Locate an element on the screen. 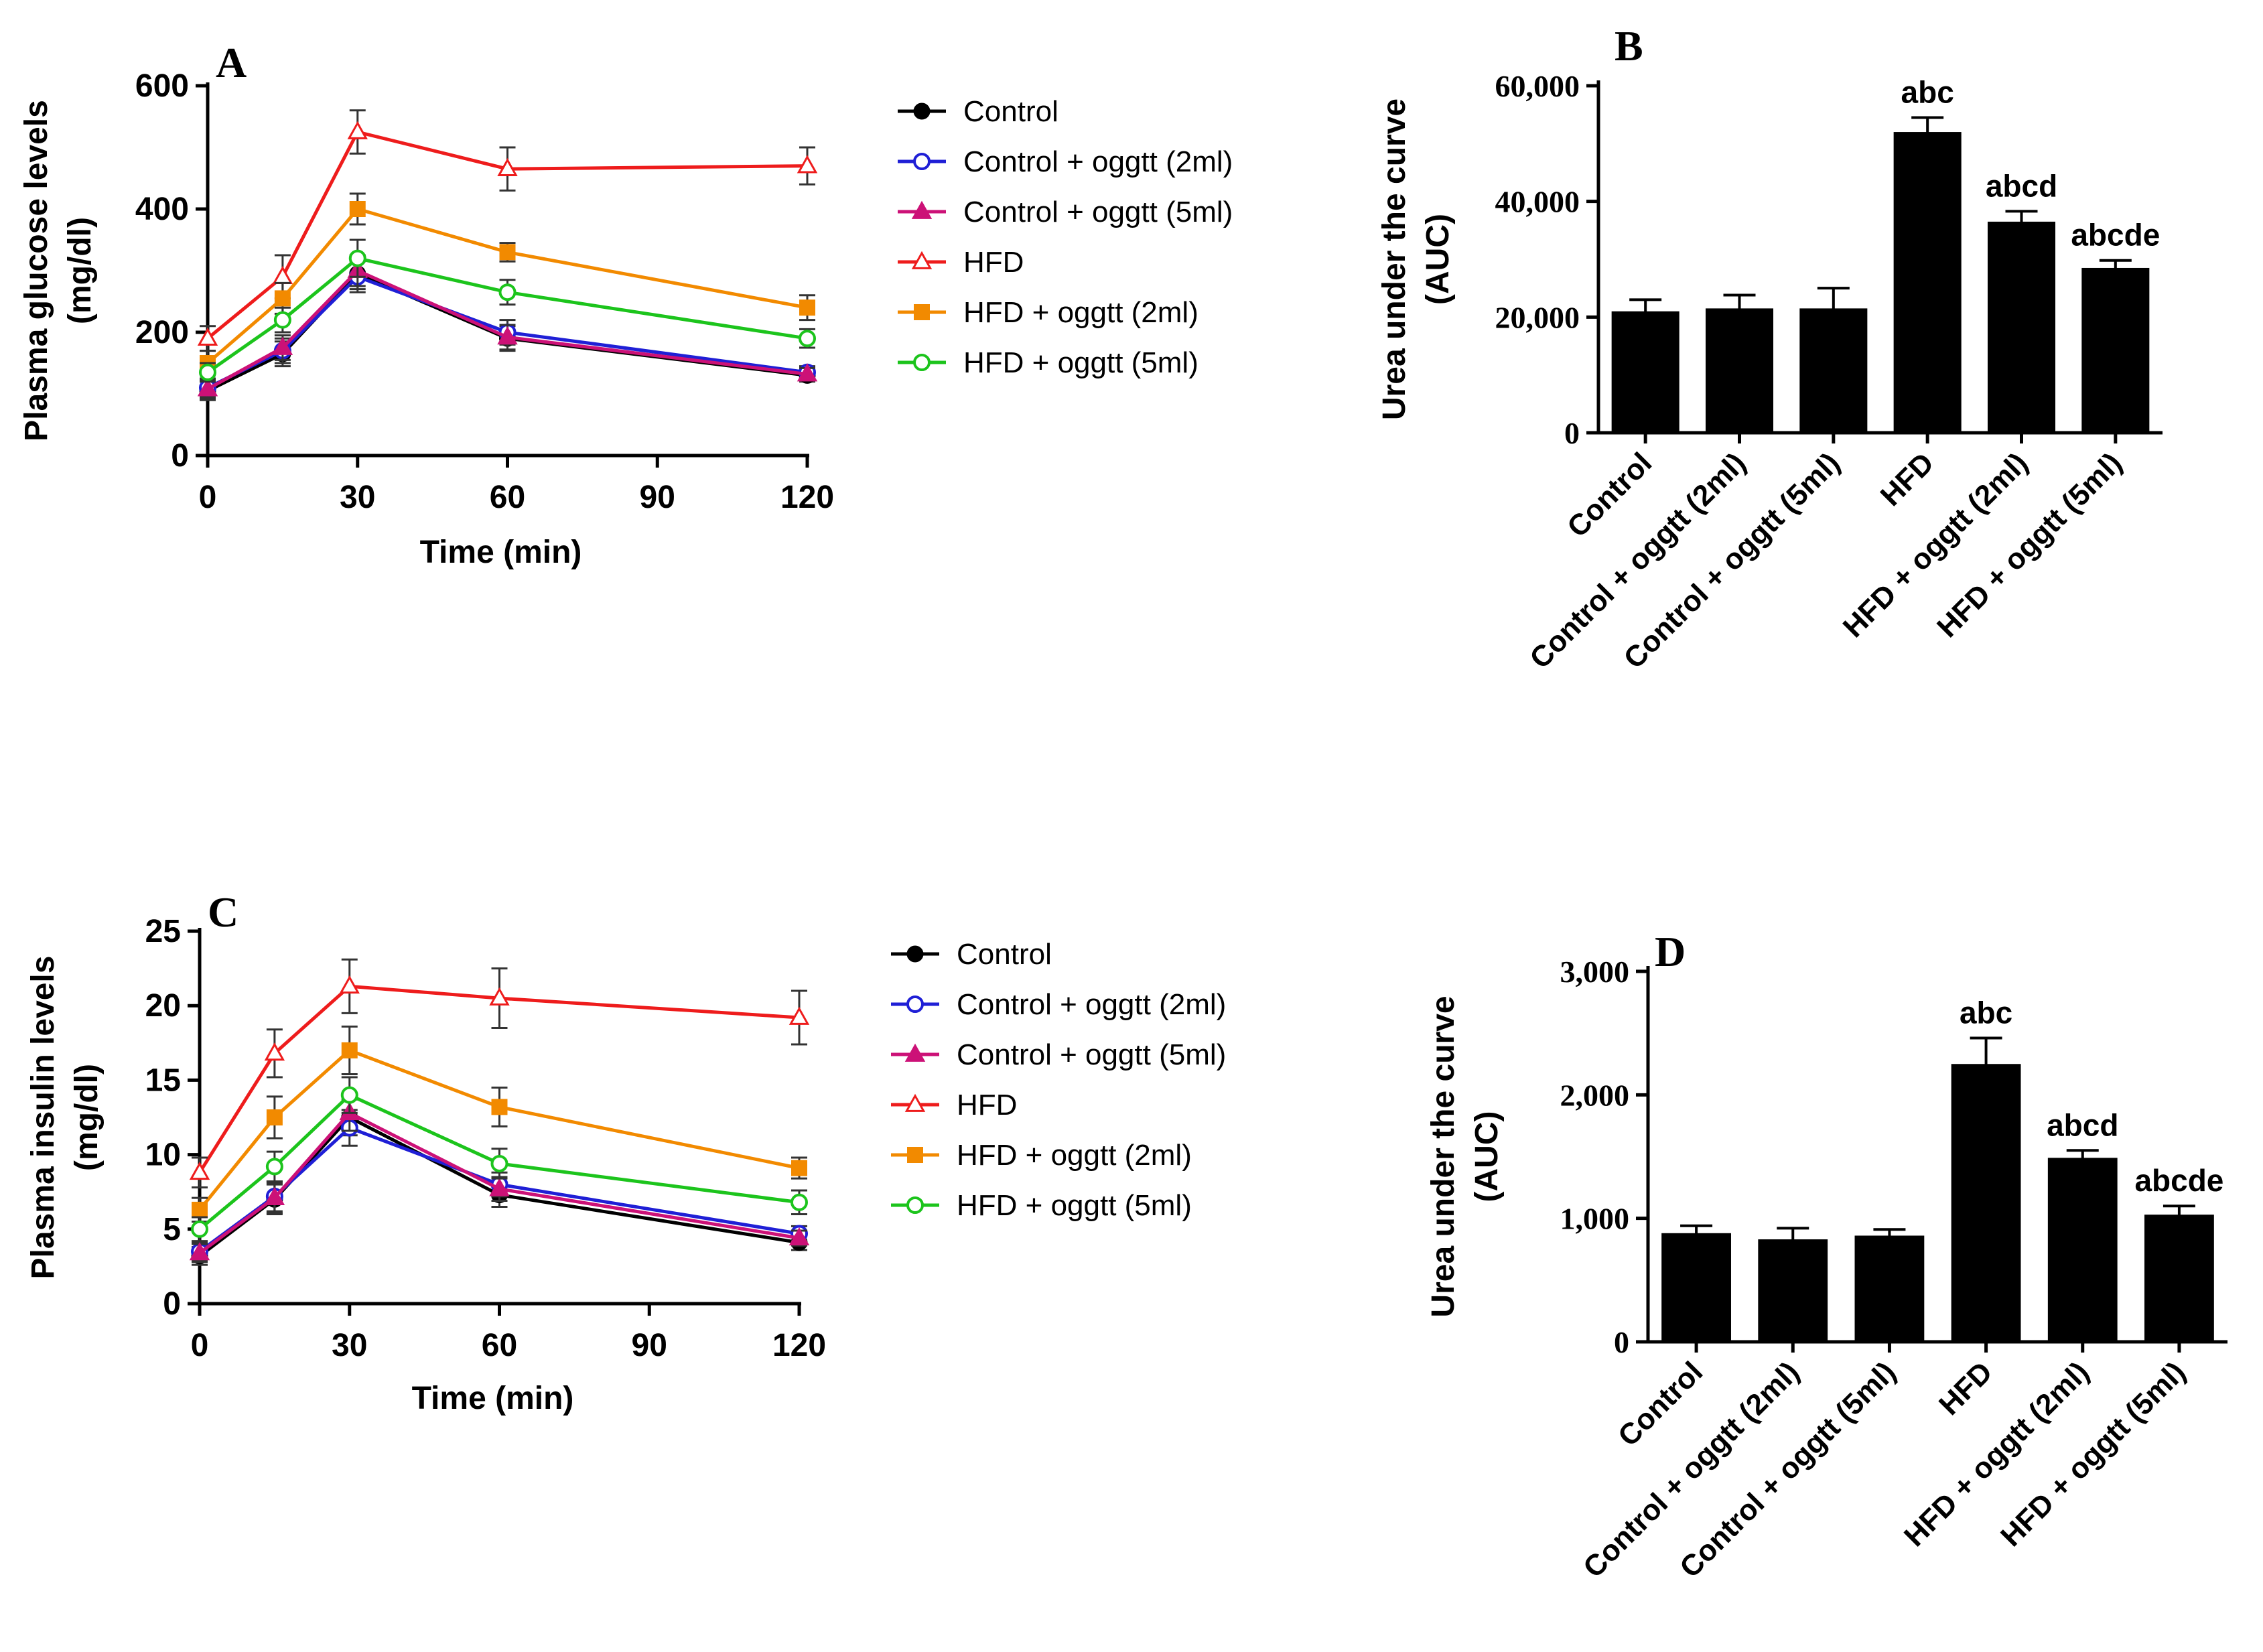 This screenshot has height=1652, width=2263. y-tick-label: 3,000 is located at coordinates (1595, 972).